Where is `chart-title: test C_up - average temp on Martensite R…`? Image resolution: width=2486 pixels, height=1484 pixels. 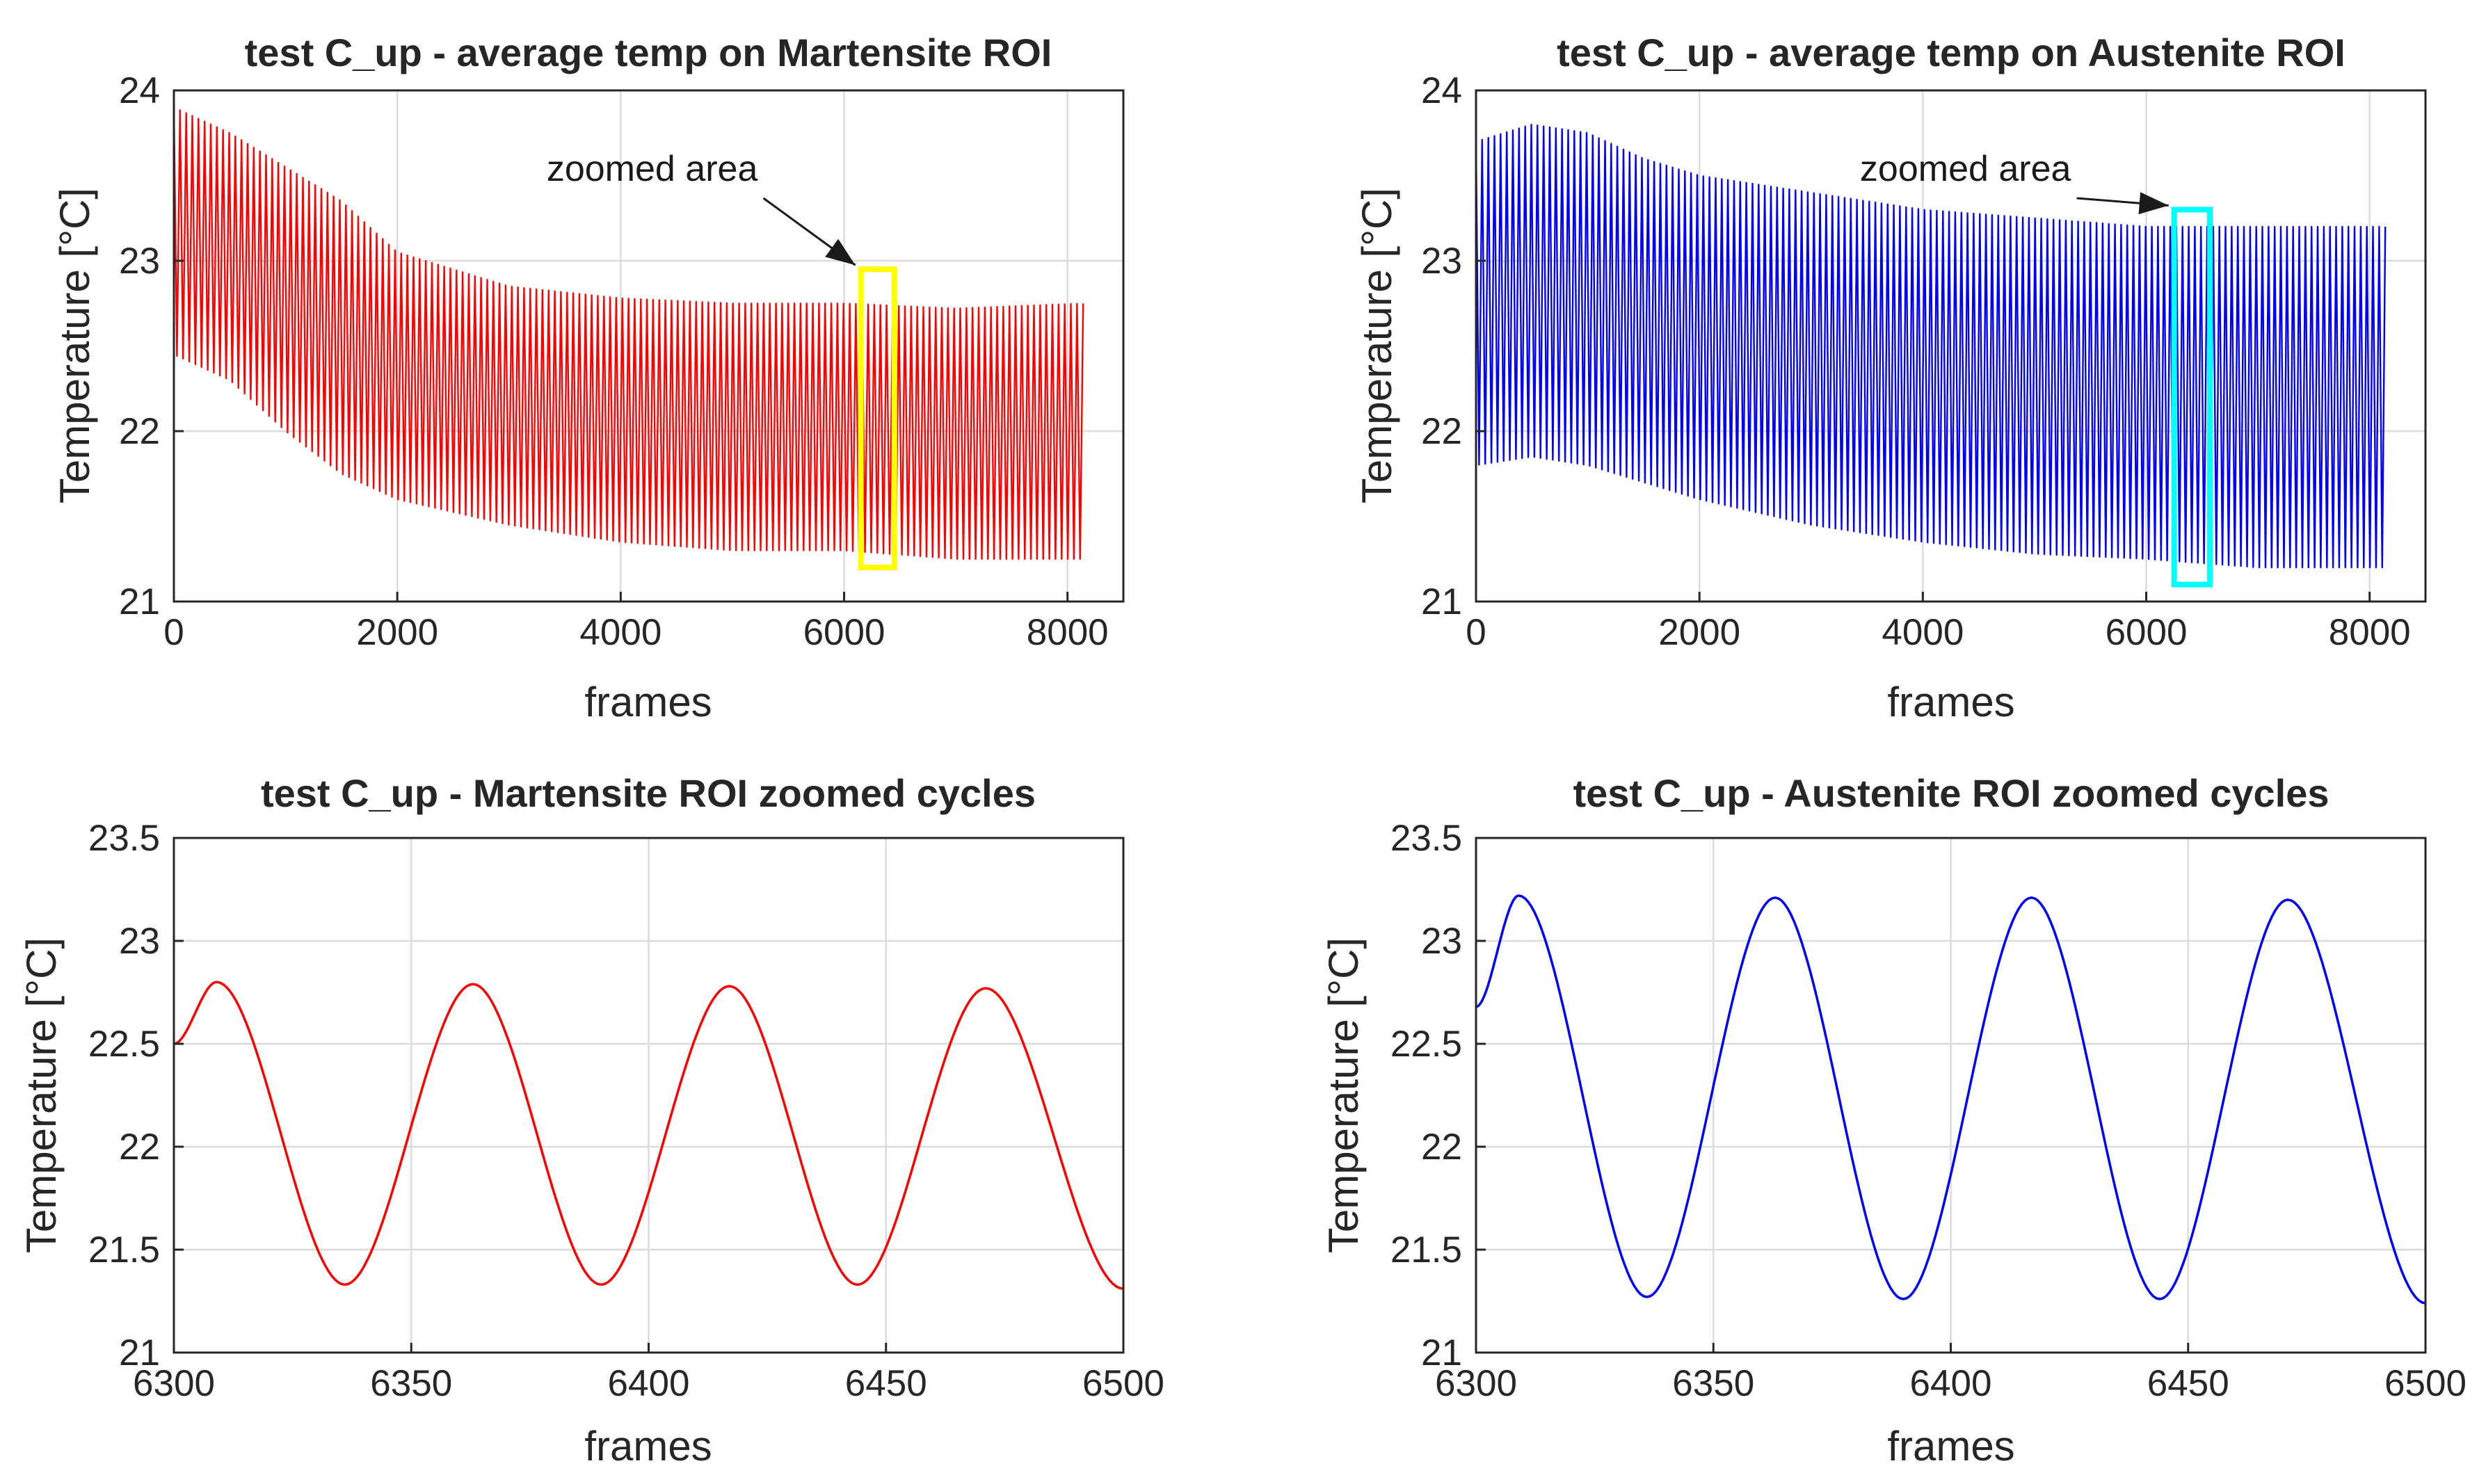
chart-title: test C_up - average temp on Martensite R… is located at coordinates (648, 52).